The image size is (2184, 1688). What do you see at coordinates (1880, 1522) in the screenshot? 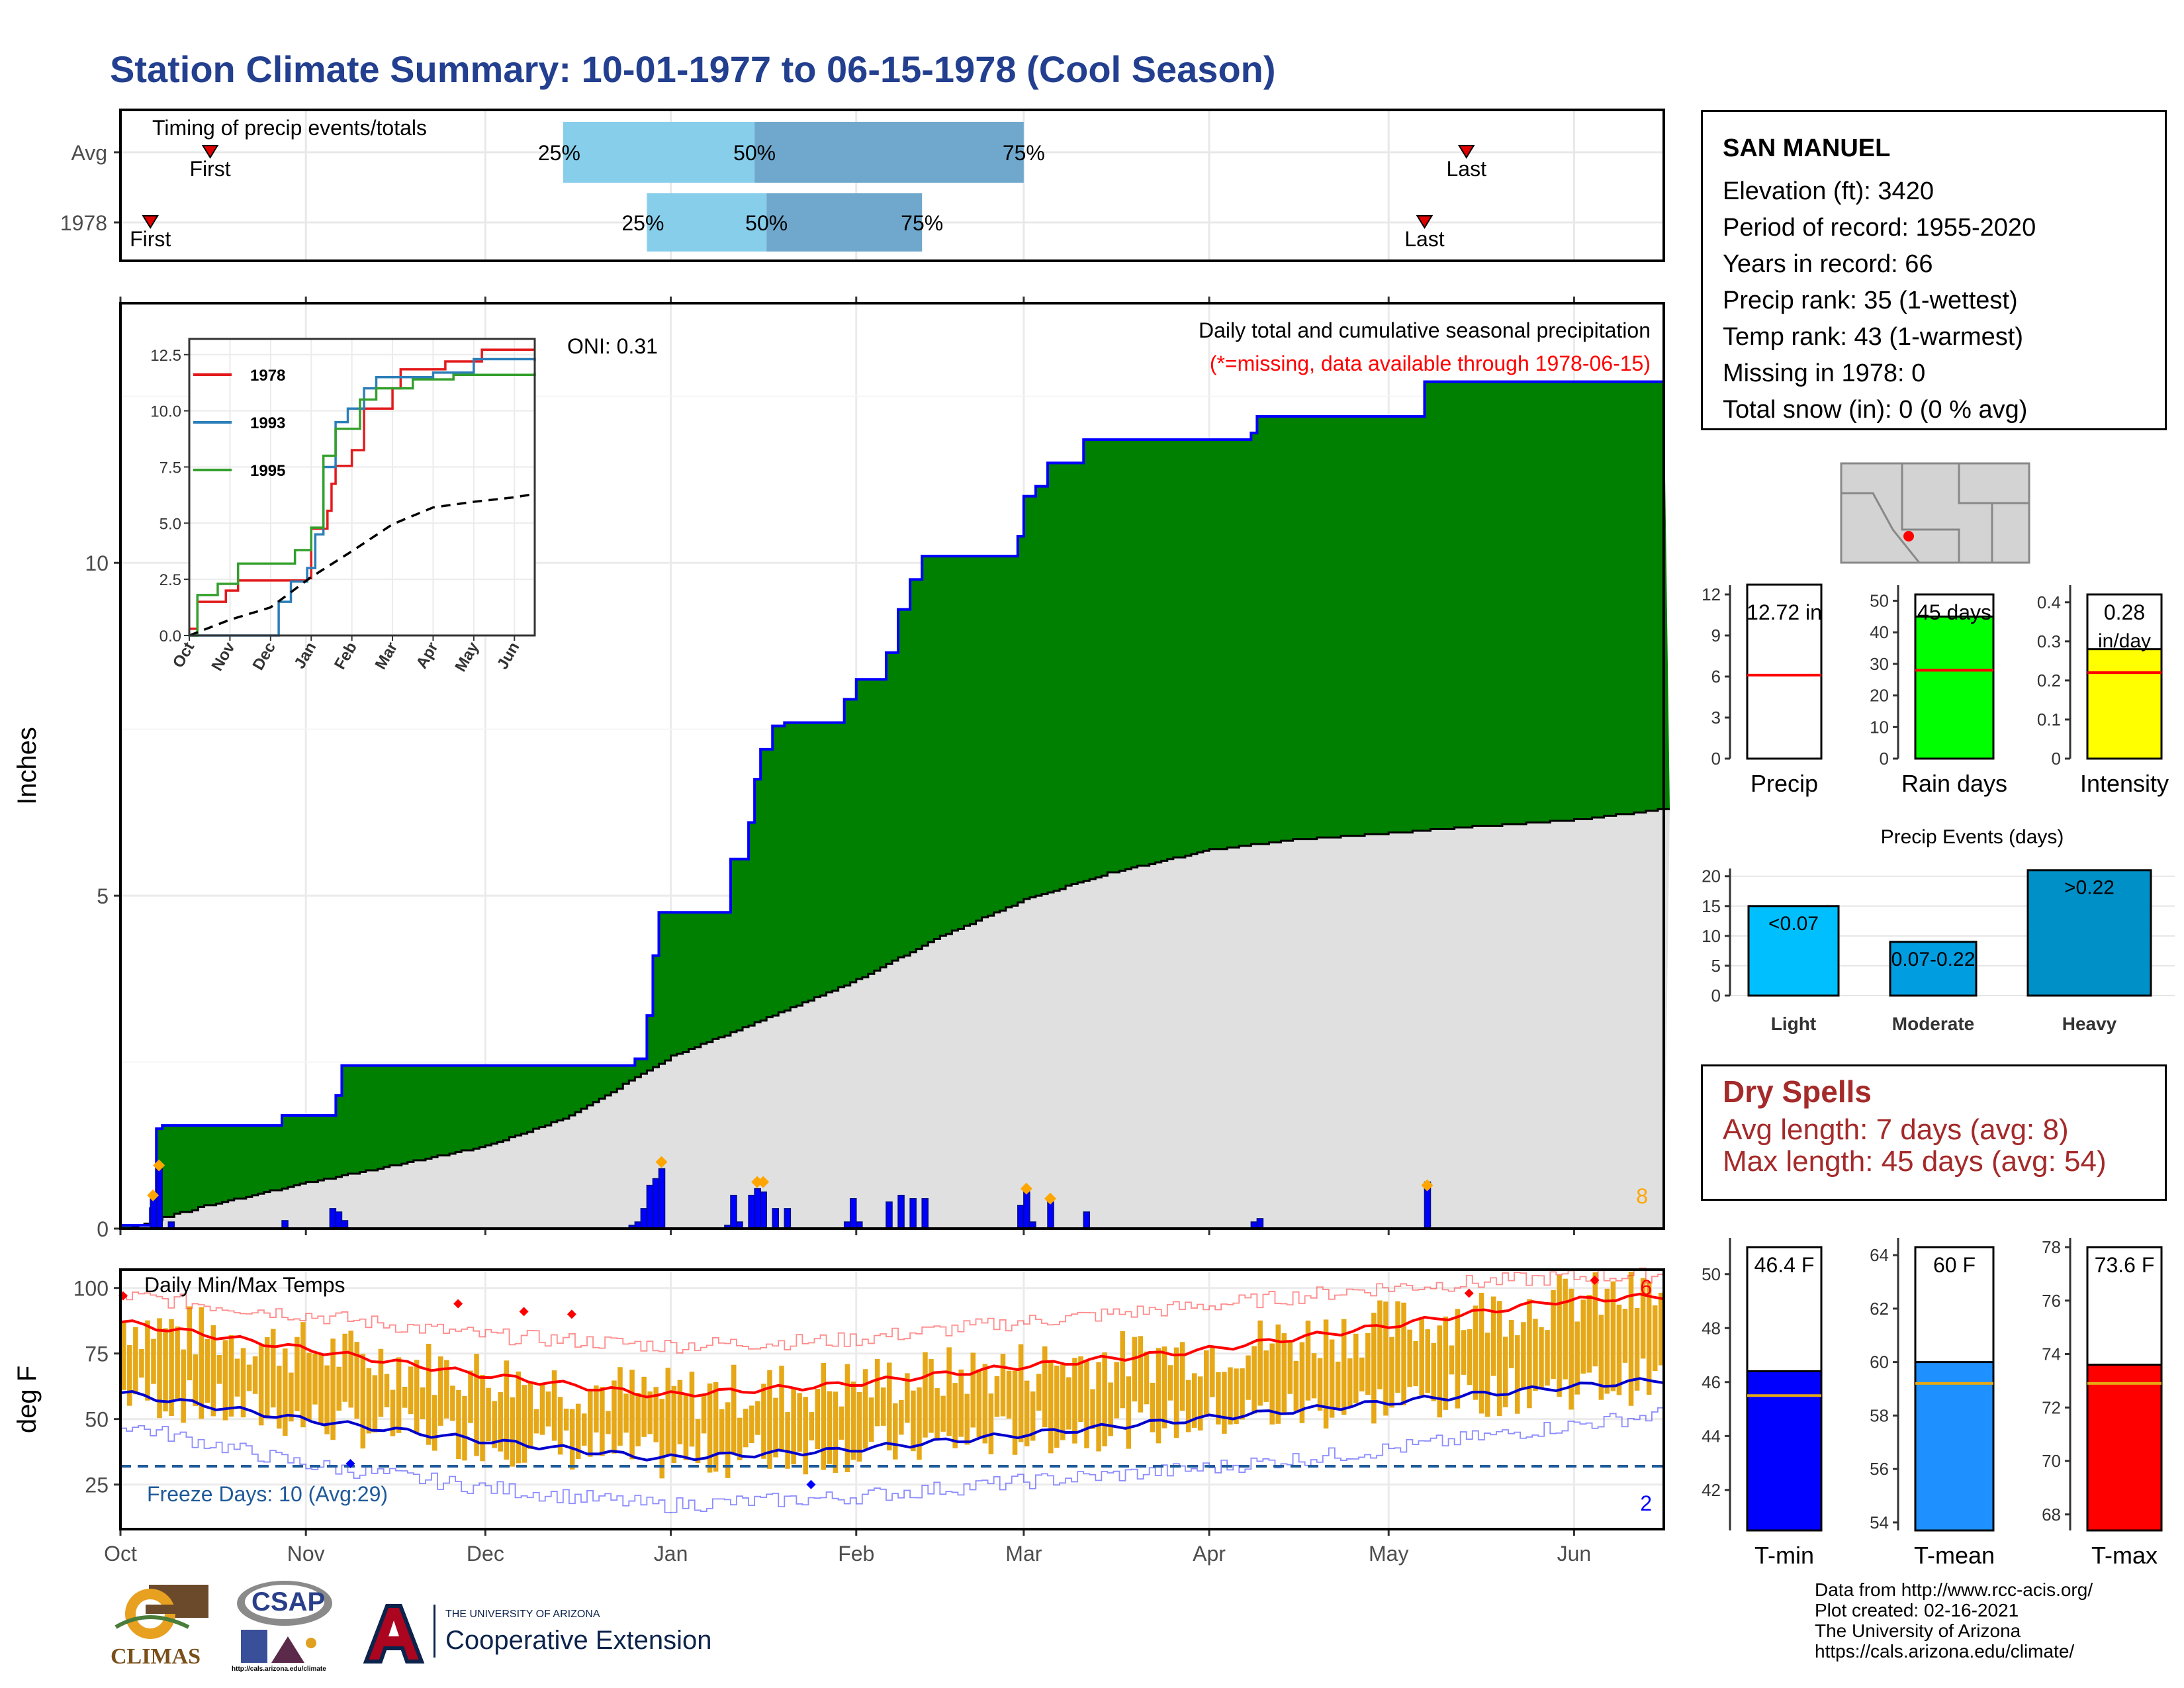
I see `mini-y-tick-label: 54` at bounding box center [1880, 1522].